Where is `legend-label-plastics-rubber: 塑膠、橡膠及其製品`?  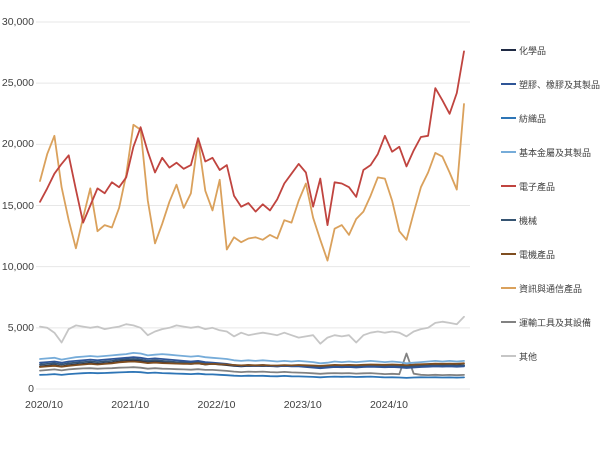
legend-label-plastics-rubber: 塑膠、橡膠及其製品 is located at coordinates (559, 84).